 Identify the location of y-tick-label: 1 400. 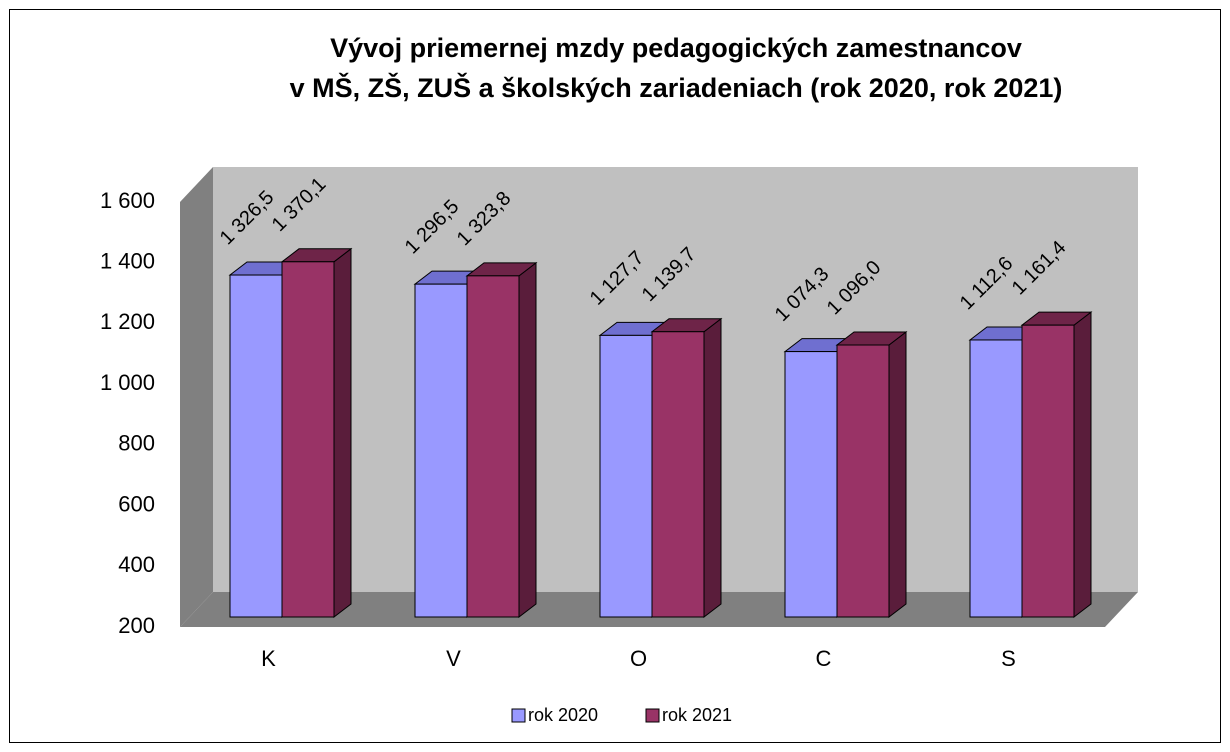
(127, 261).